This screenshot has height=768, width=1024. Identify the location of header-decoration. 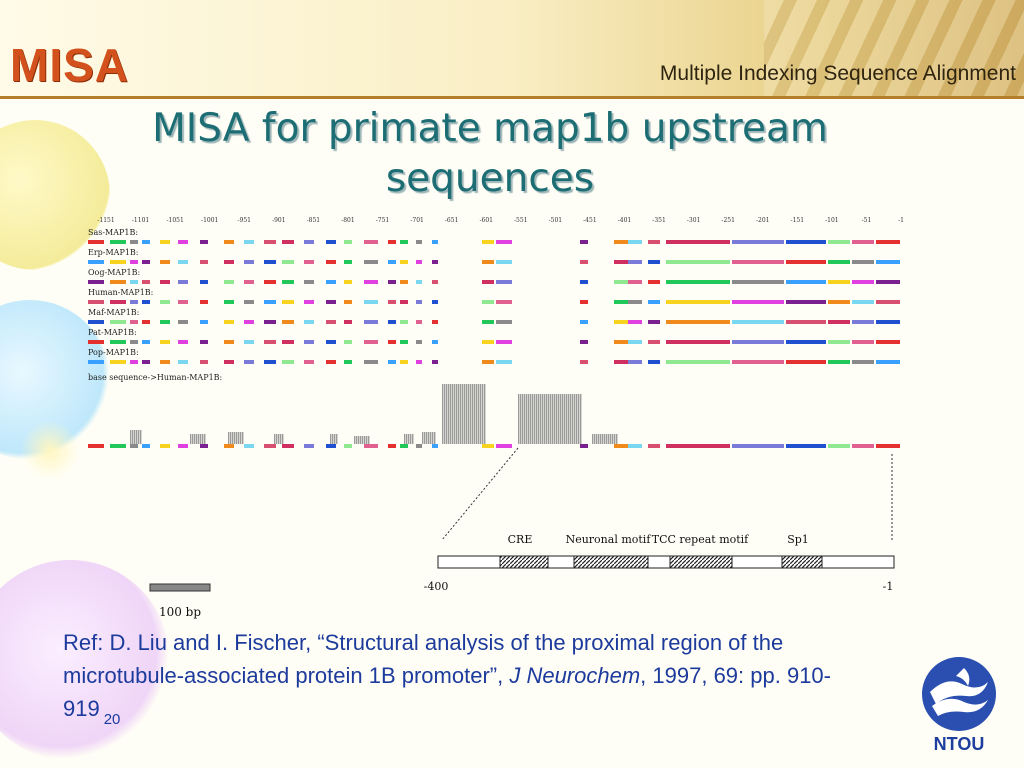
(894, 48).